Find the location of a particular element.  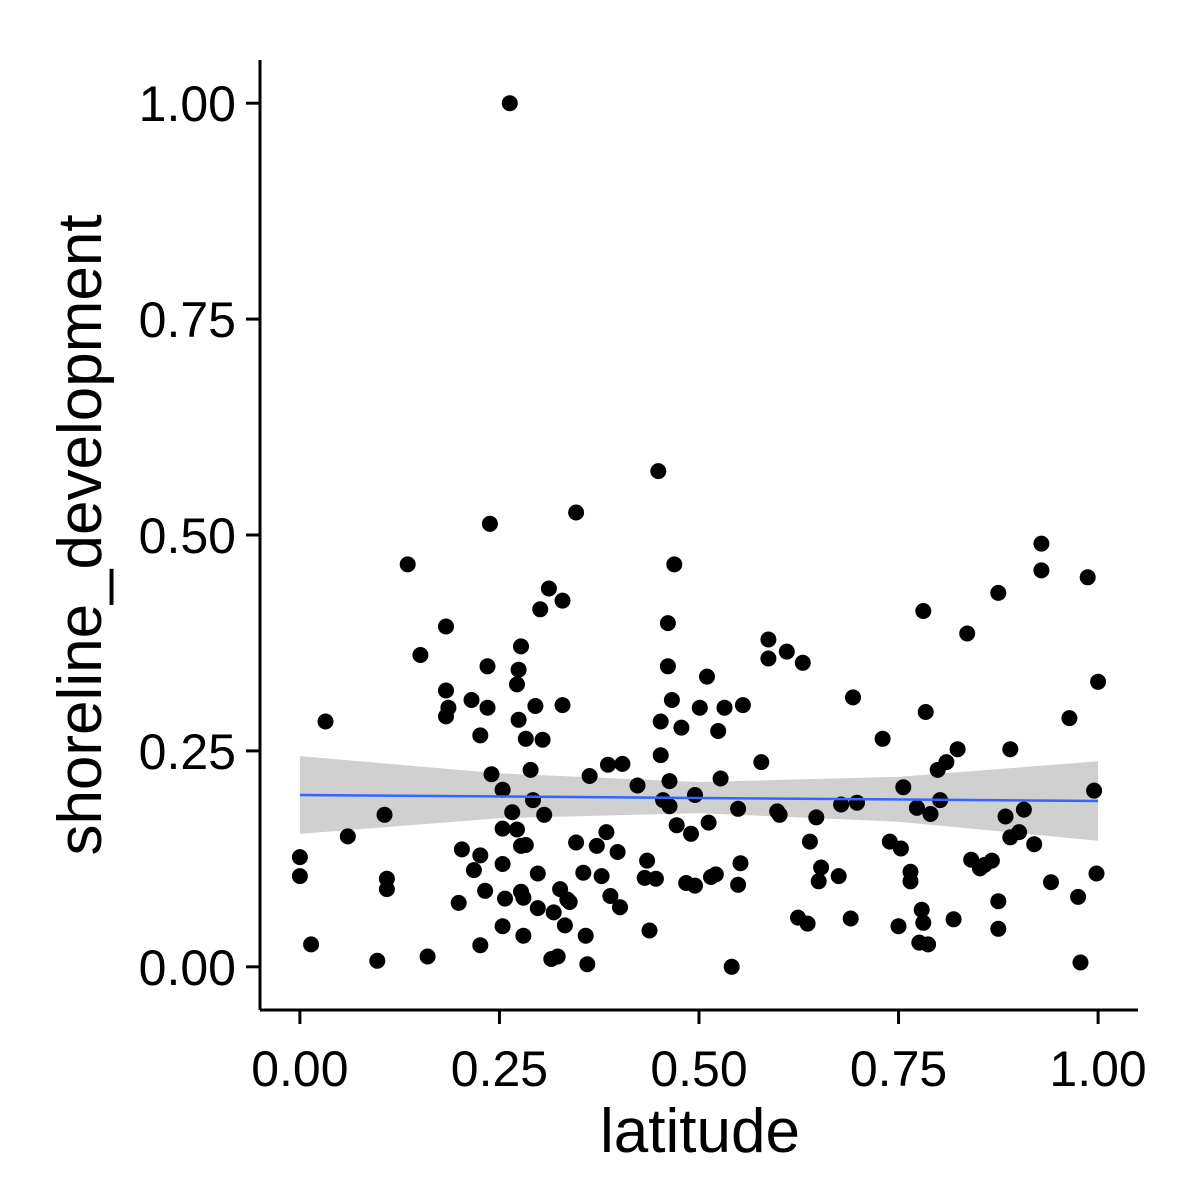

x-tick-label: 0.75 is located at coordinates (898, 1069).